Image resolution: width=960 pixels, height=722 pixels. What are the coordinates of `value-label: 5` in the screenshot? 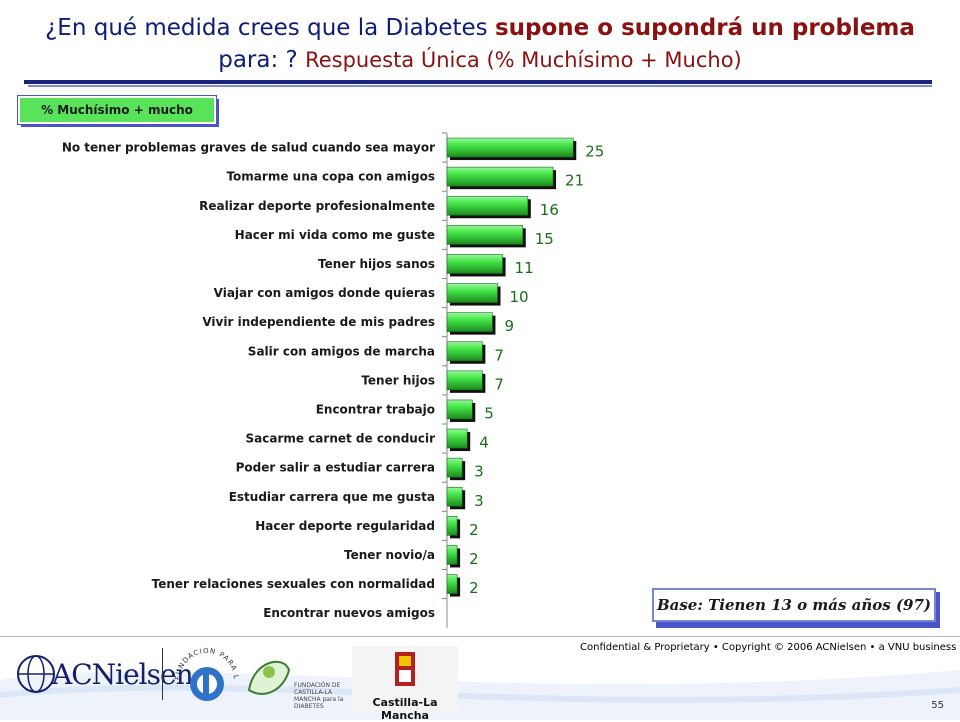 It's located at (489, 413).